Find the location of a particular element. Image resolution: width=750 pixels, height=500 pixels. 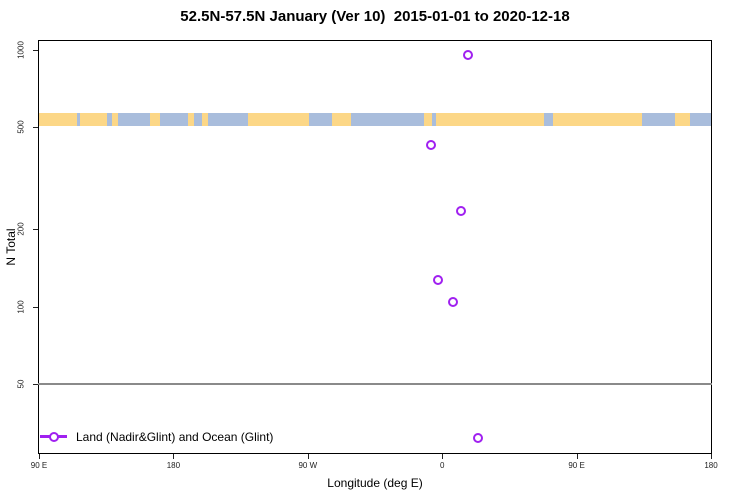

y-axis-title: N Total is located at coordinates (11, 247).